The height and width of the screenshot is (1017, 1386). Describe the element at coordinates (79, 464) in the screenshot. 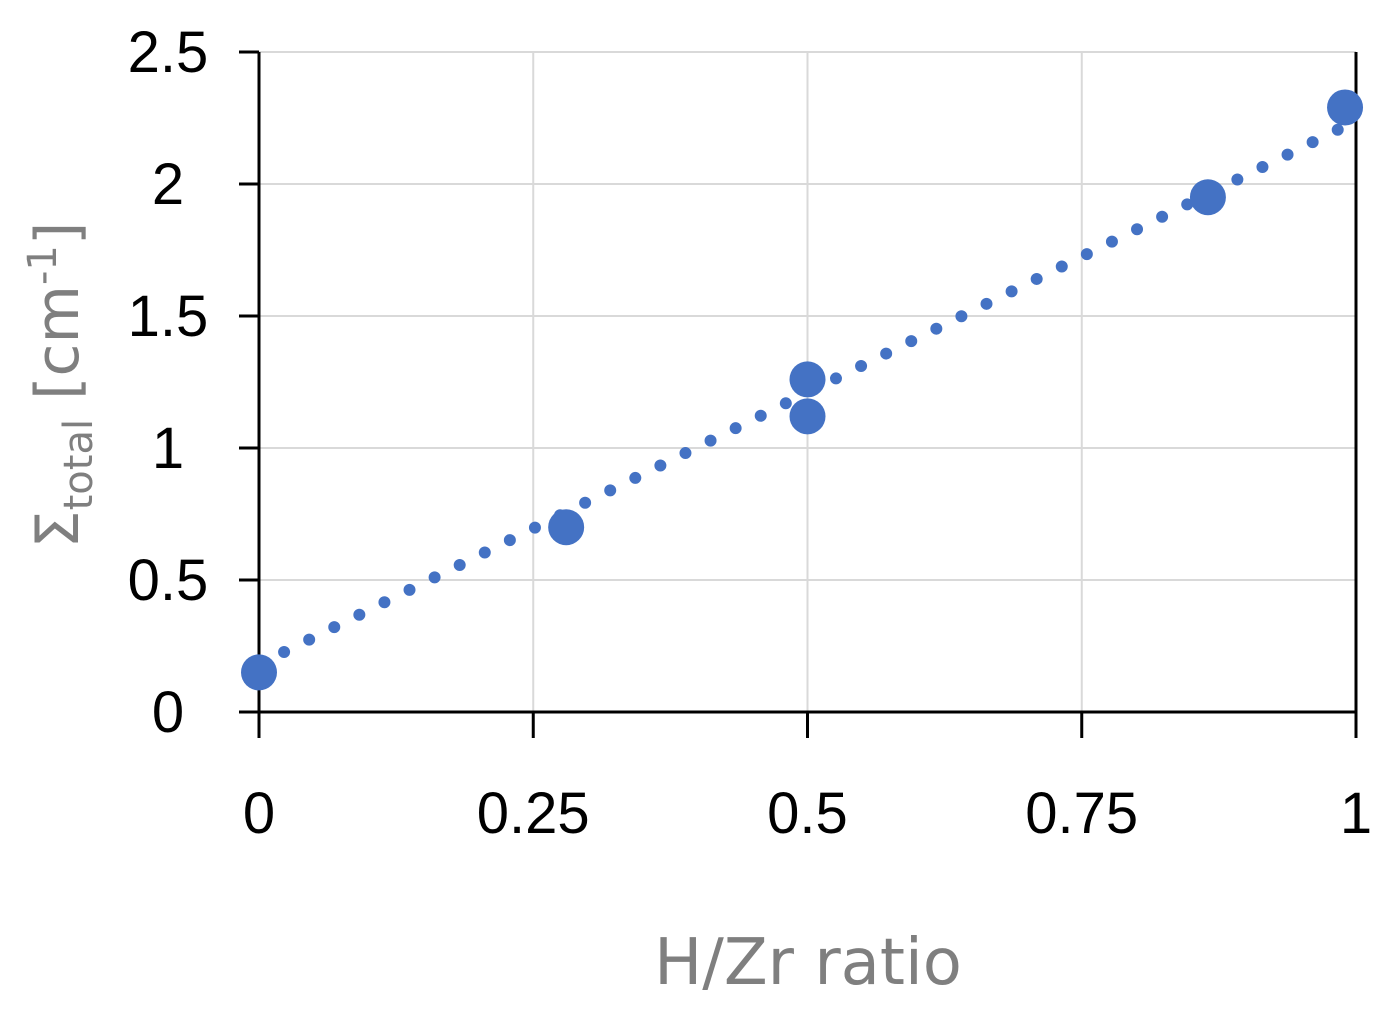

I see `y-axis-title-subscript: total` at that location.